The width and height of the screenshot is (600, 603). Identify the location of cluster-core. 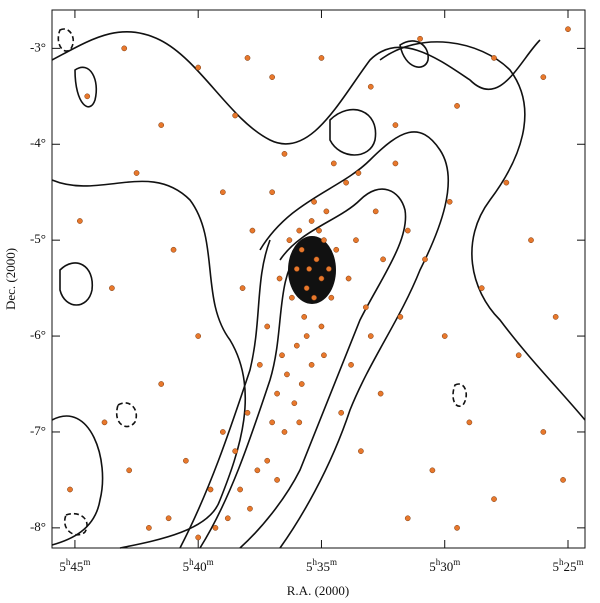
(312, 270).